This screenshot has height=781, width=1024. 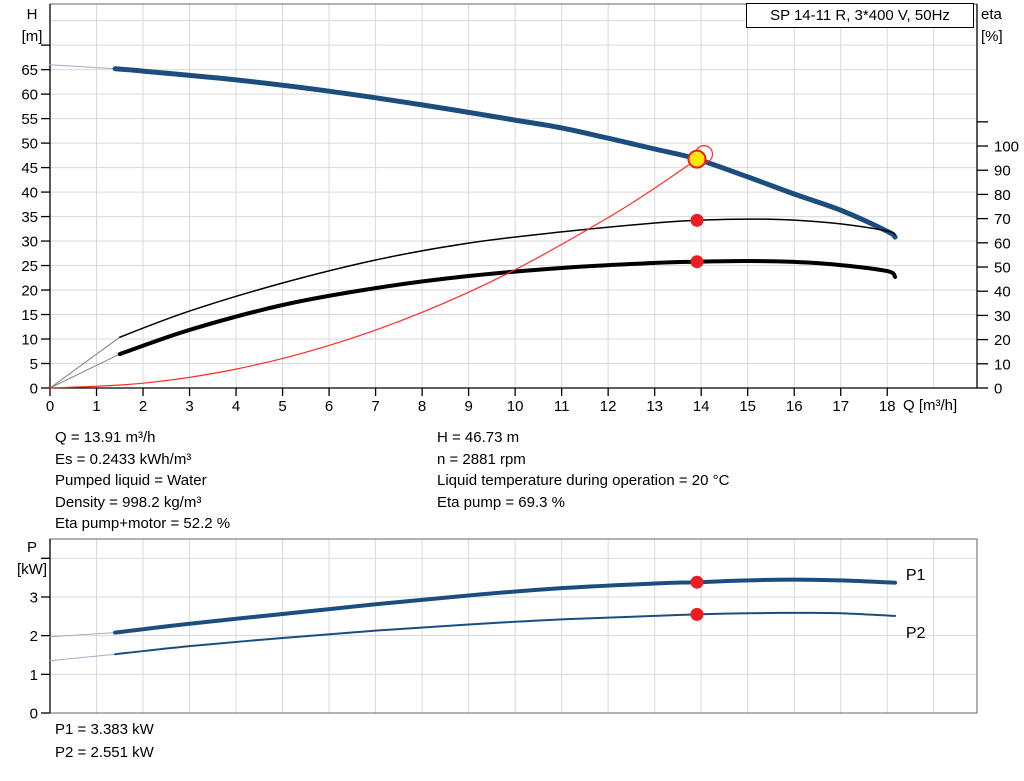 What do you see at coordinates (143, 523) in the screenshot?
I see `ann-eta-pump-motor: Eta pump+motor = 52.2 %` at bounding box center [143, 523].